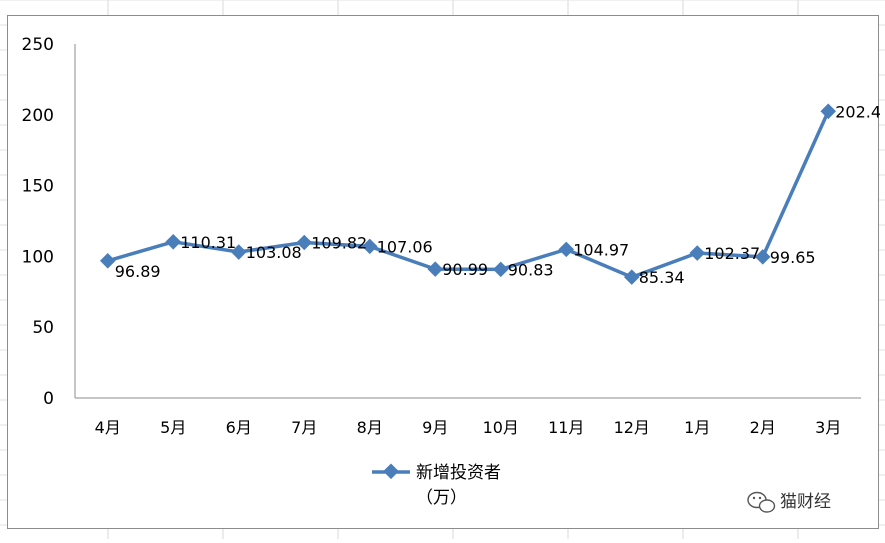  I want to click on wechat-icon, so click(761, 502).